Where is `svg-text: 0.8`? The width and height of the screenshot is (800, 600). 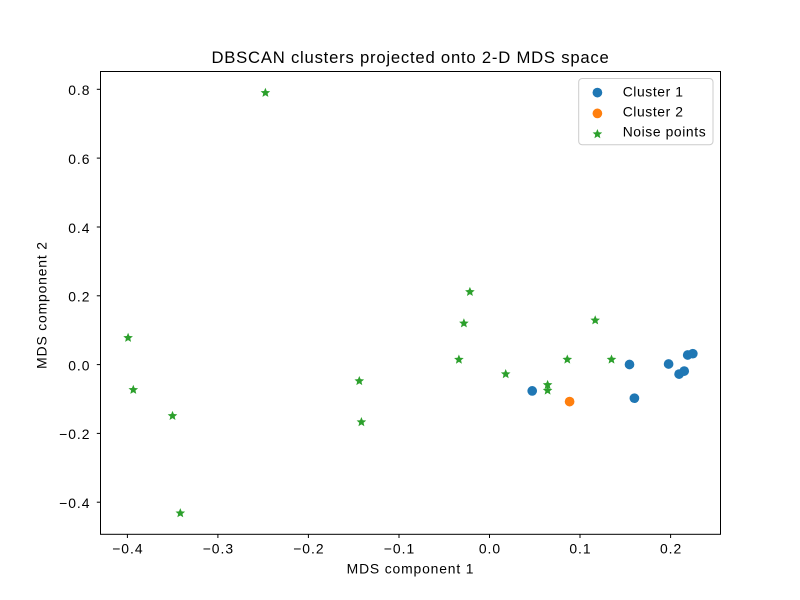 svg-text: 0.8 is located at coordinates (79, 90).